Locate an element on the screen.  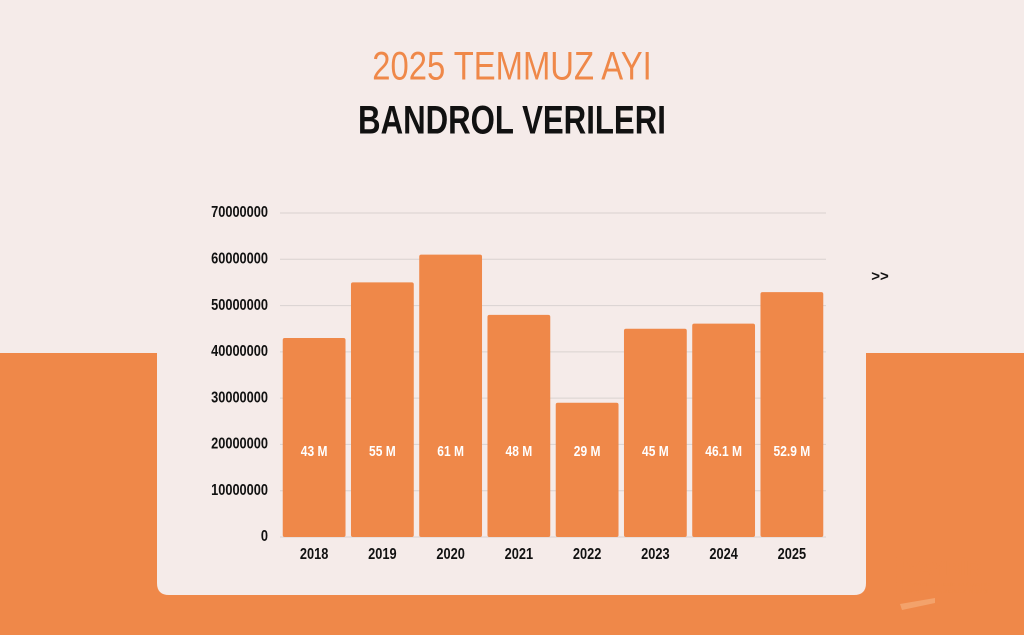
chart-subtitle: BANDROL VERILERI is located at coordinates (512, 120).